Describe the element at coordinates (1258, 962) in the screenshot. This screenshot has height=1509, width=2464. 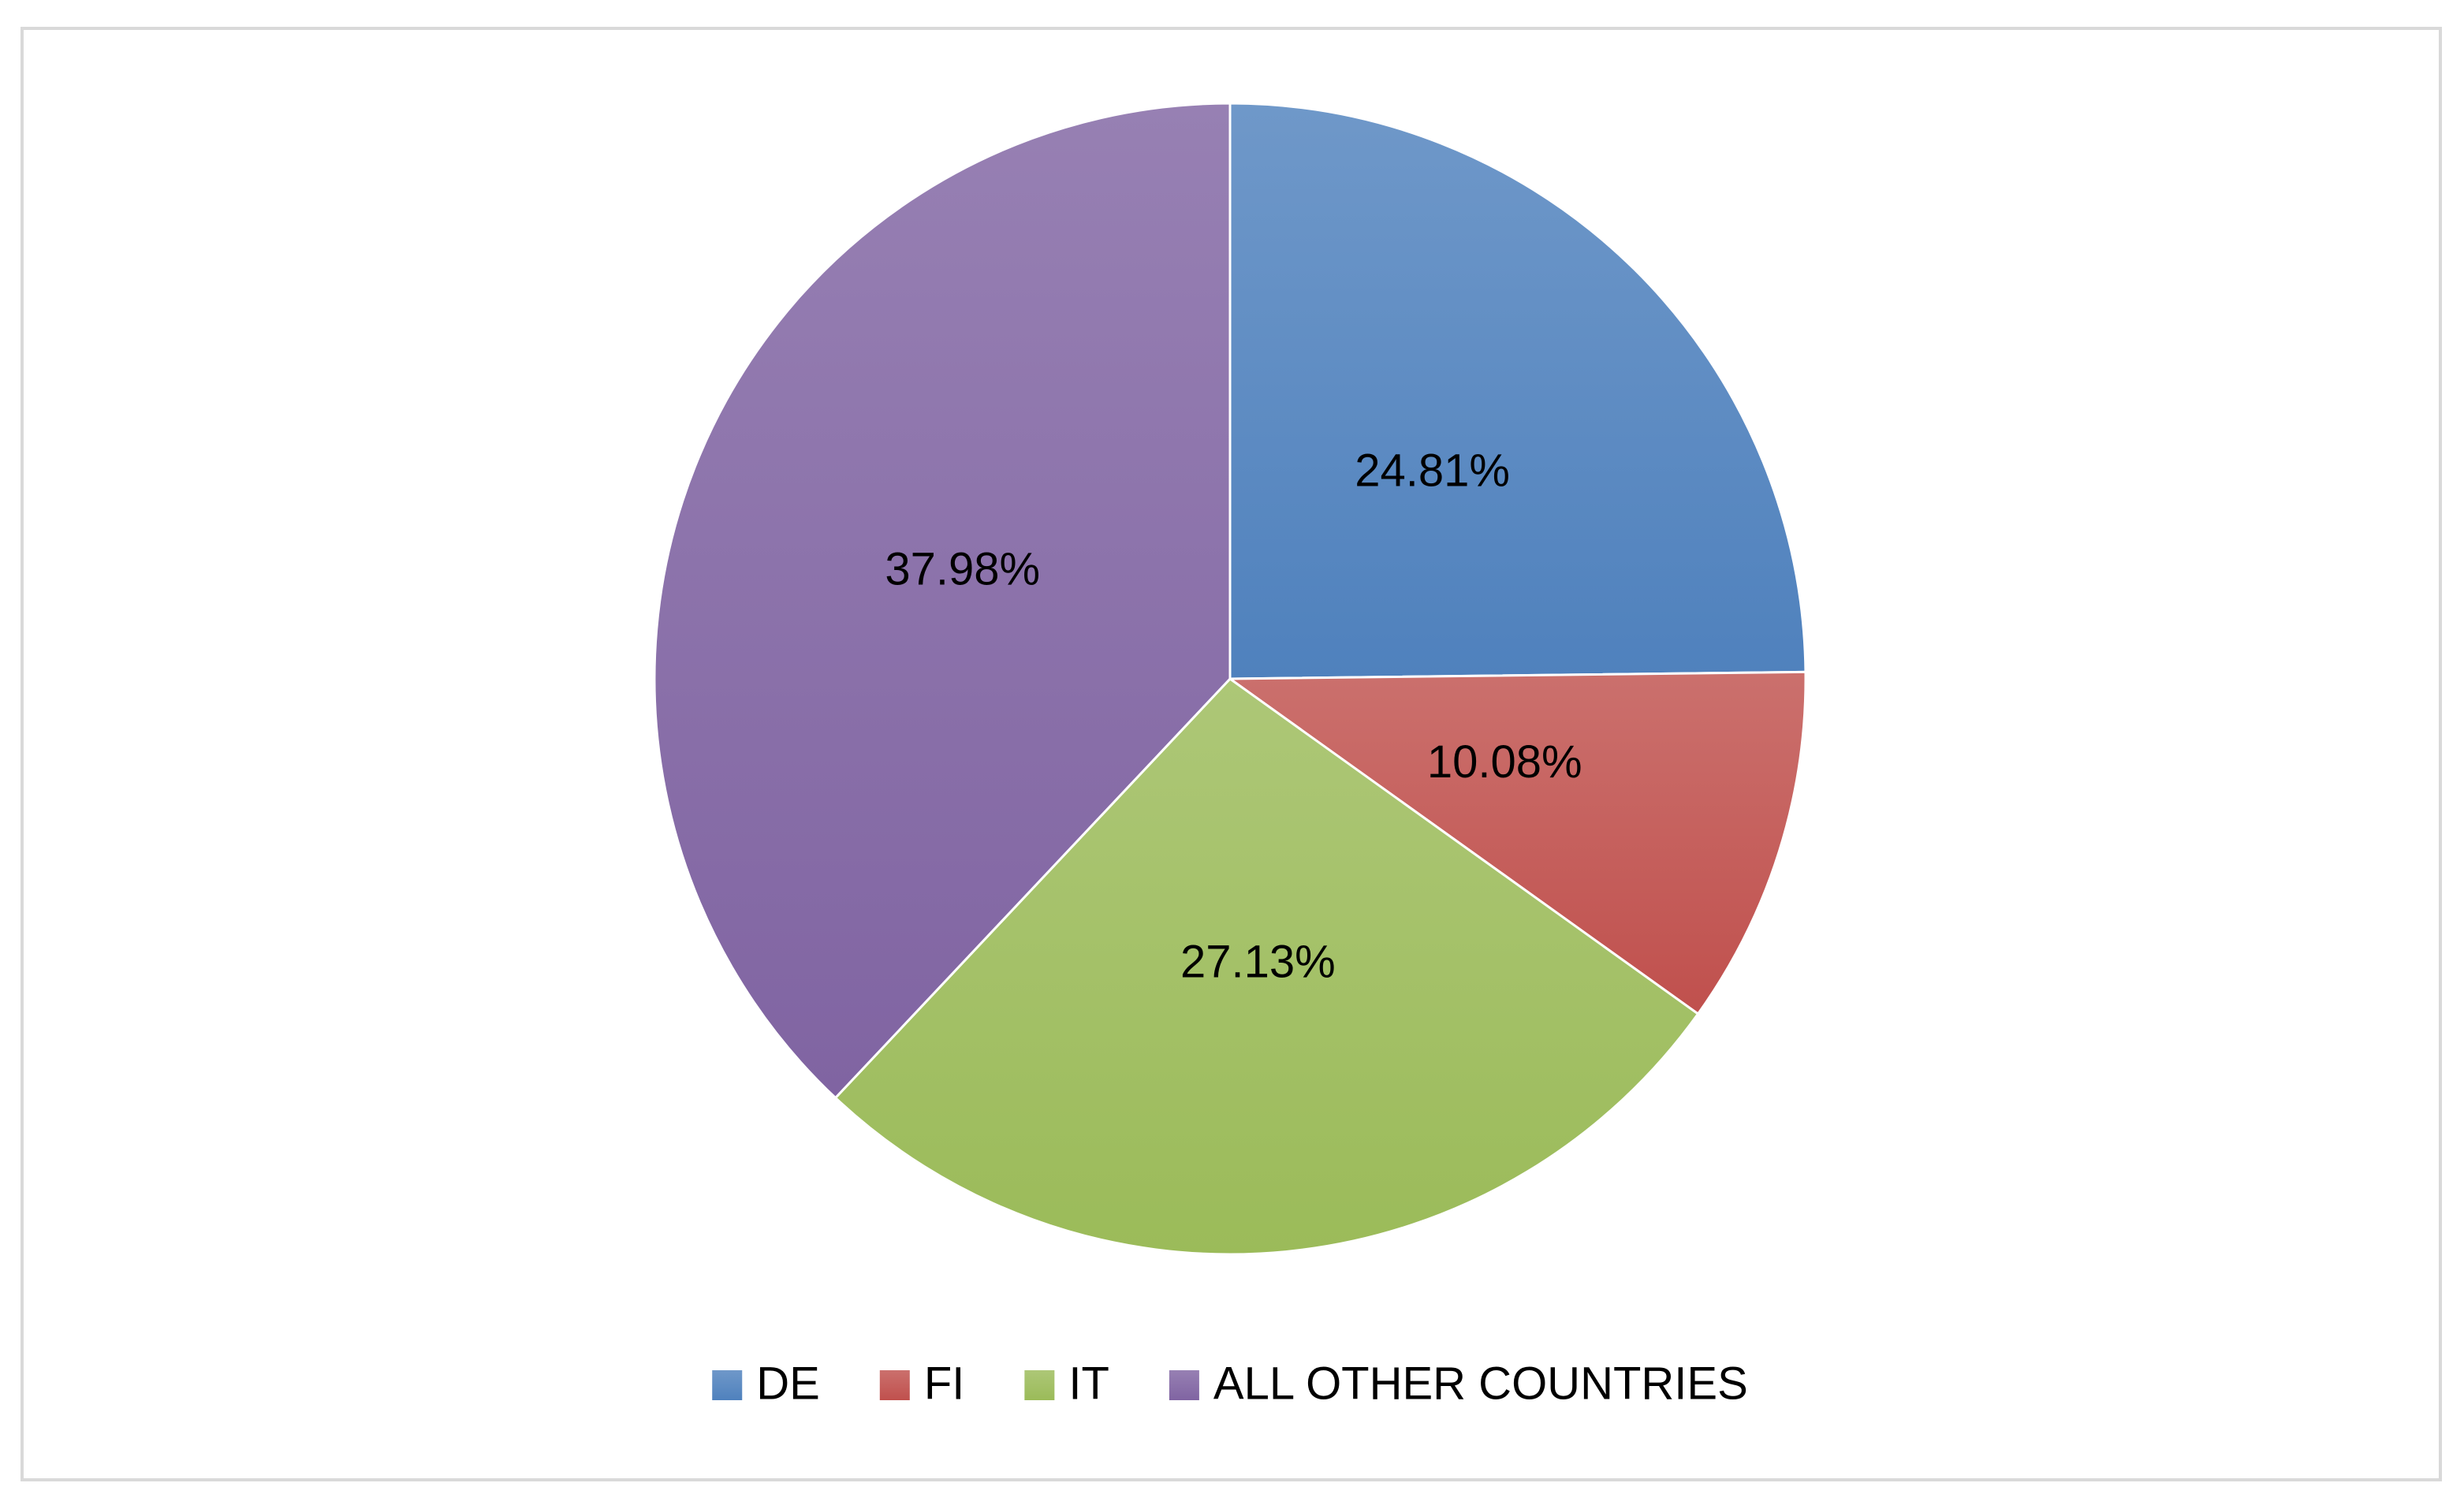
I see `data-label: 27.13%` at that location.